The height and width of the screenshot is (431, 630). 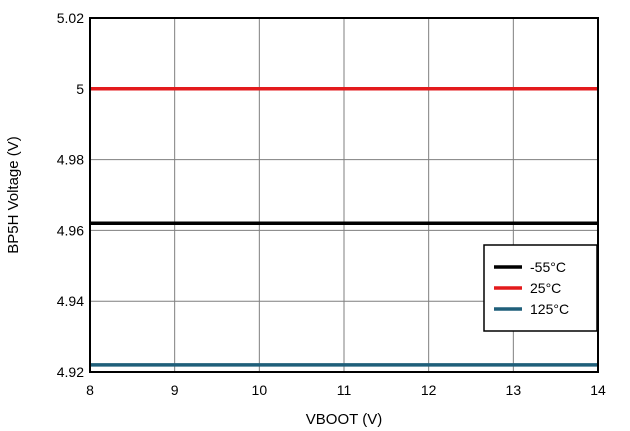 I want to click on y-tick-label: 5, so click(x=80, y=89).